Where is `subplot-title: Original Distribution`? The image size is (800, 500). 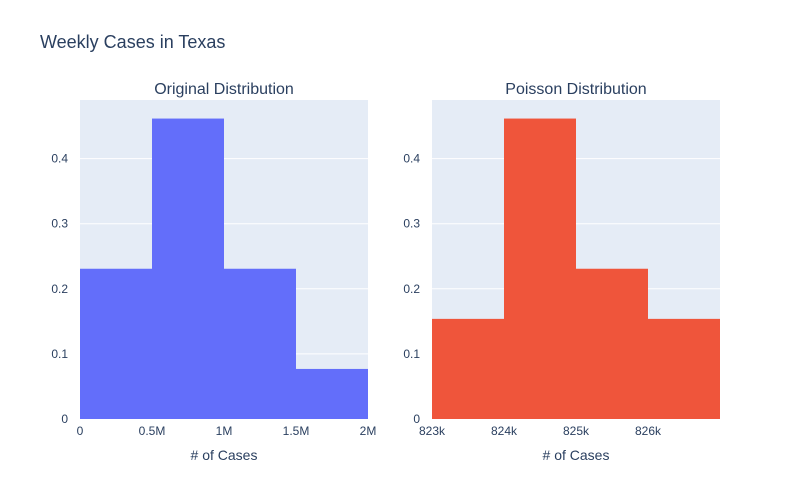
subplot-title: Original Distribution is located at coordinates (224, 89).